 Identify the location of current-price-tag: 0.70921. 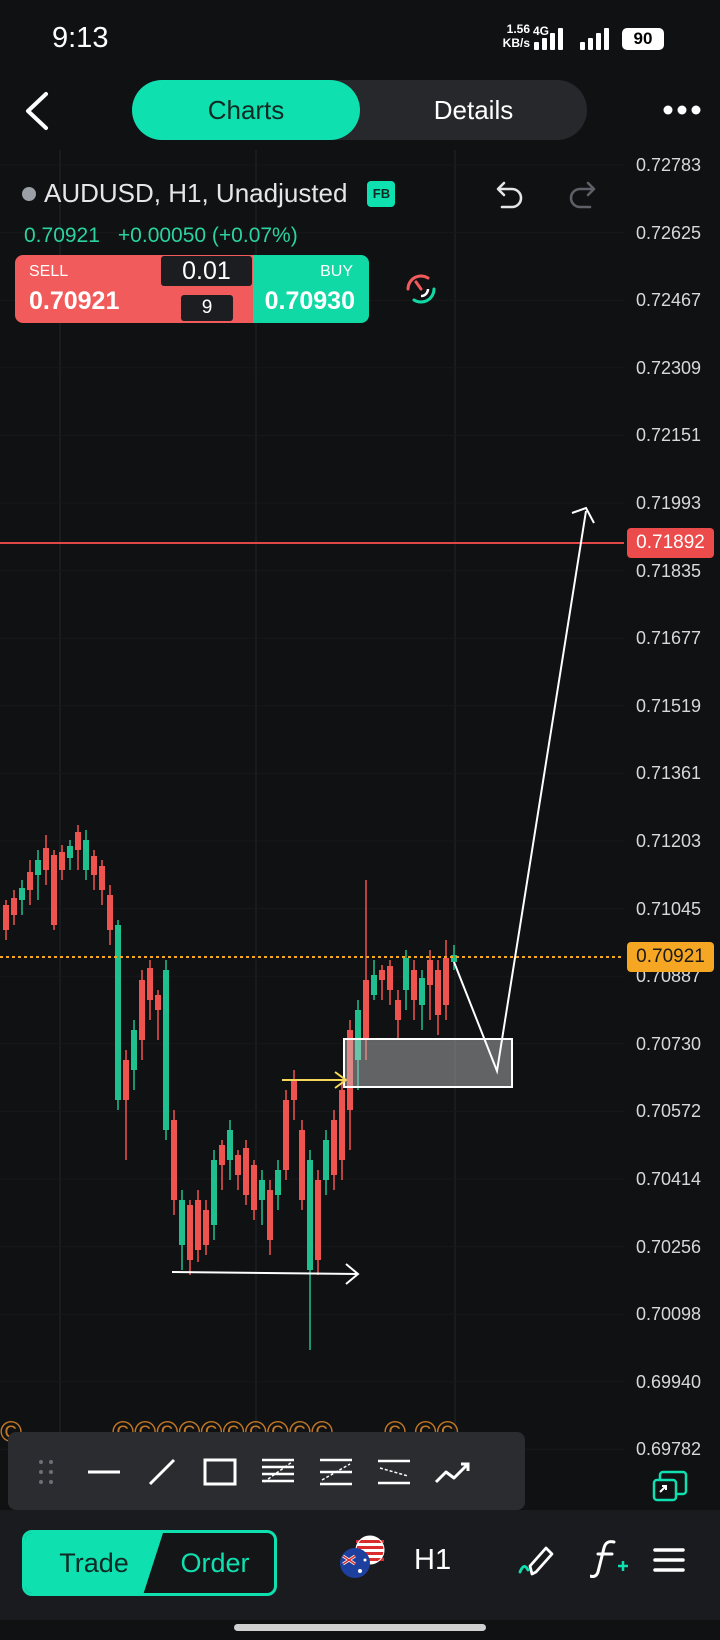
(670, 957).